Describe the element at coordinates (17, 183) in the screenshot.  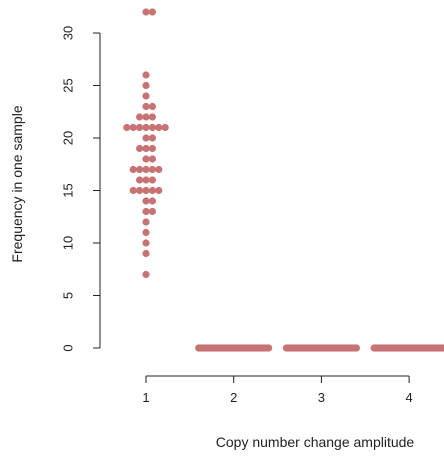
I see `y-axis-title: Frequency in one sample` at that location.